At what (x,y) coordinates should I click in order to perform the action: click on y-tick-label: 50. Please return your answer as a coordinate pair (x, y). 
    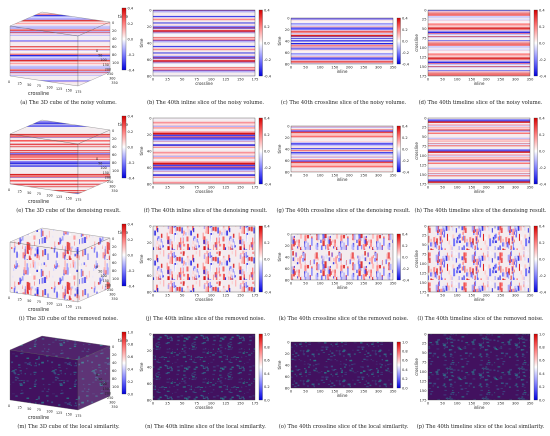
    Looking at the image, I should click on (424, 137).